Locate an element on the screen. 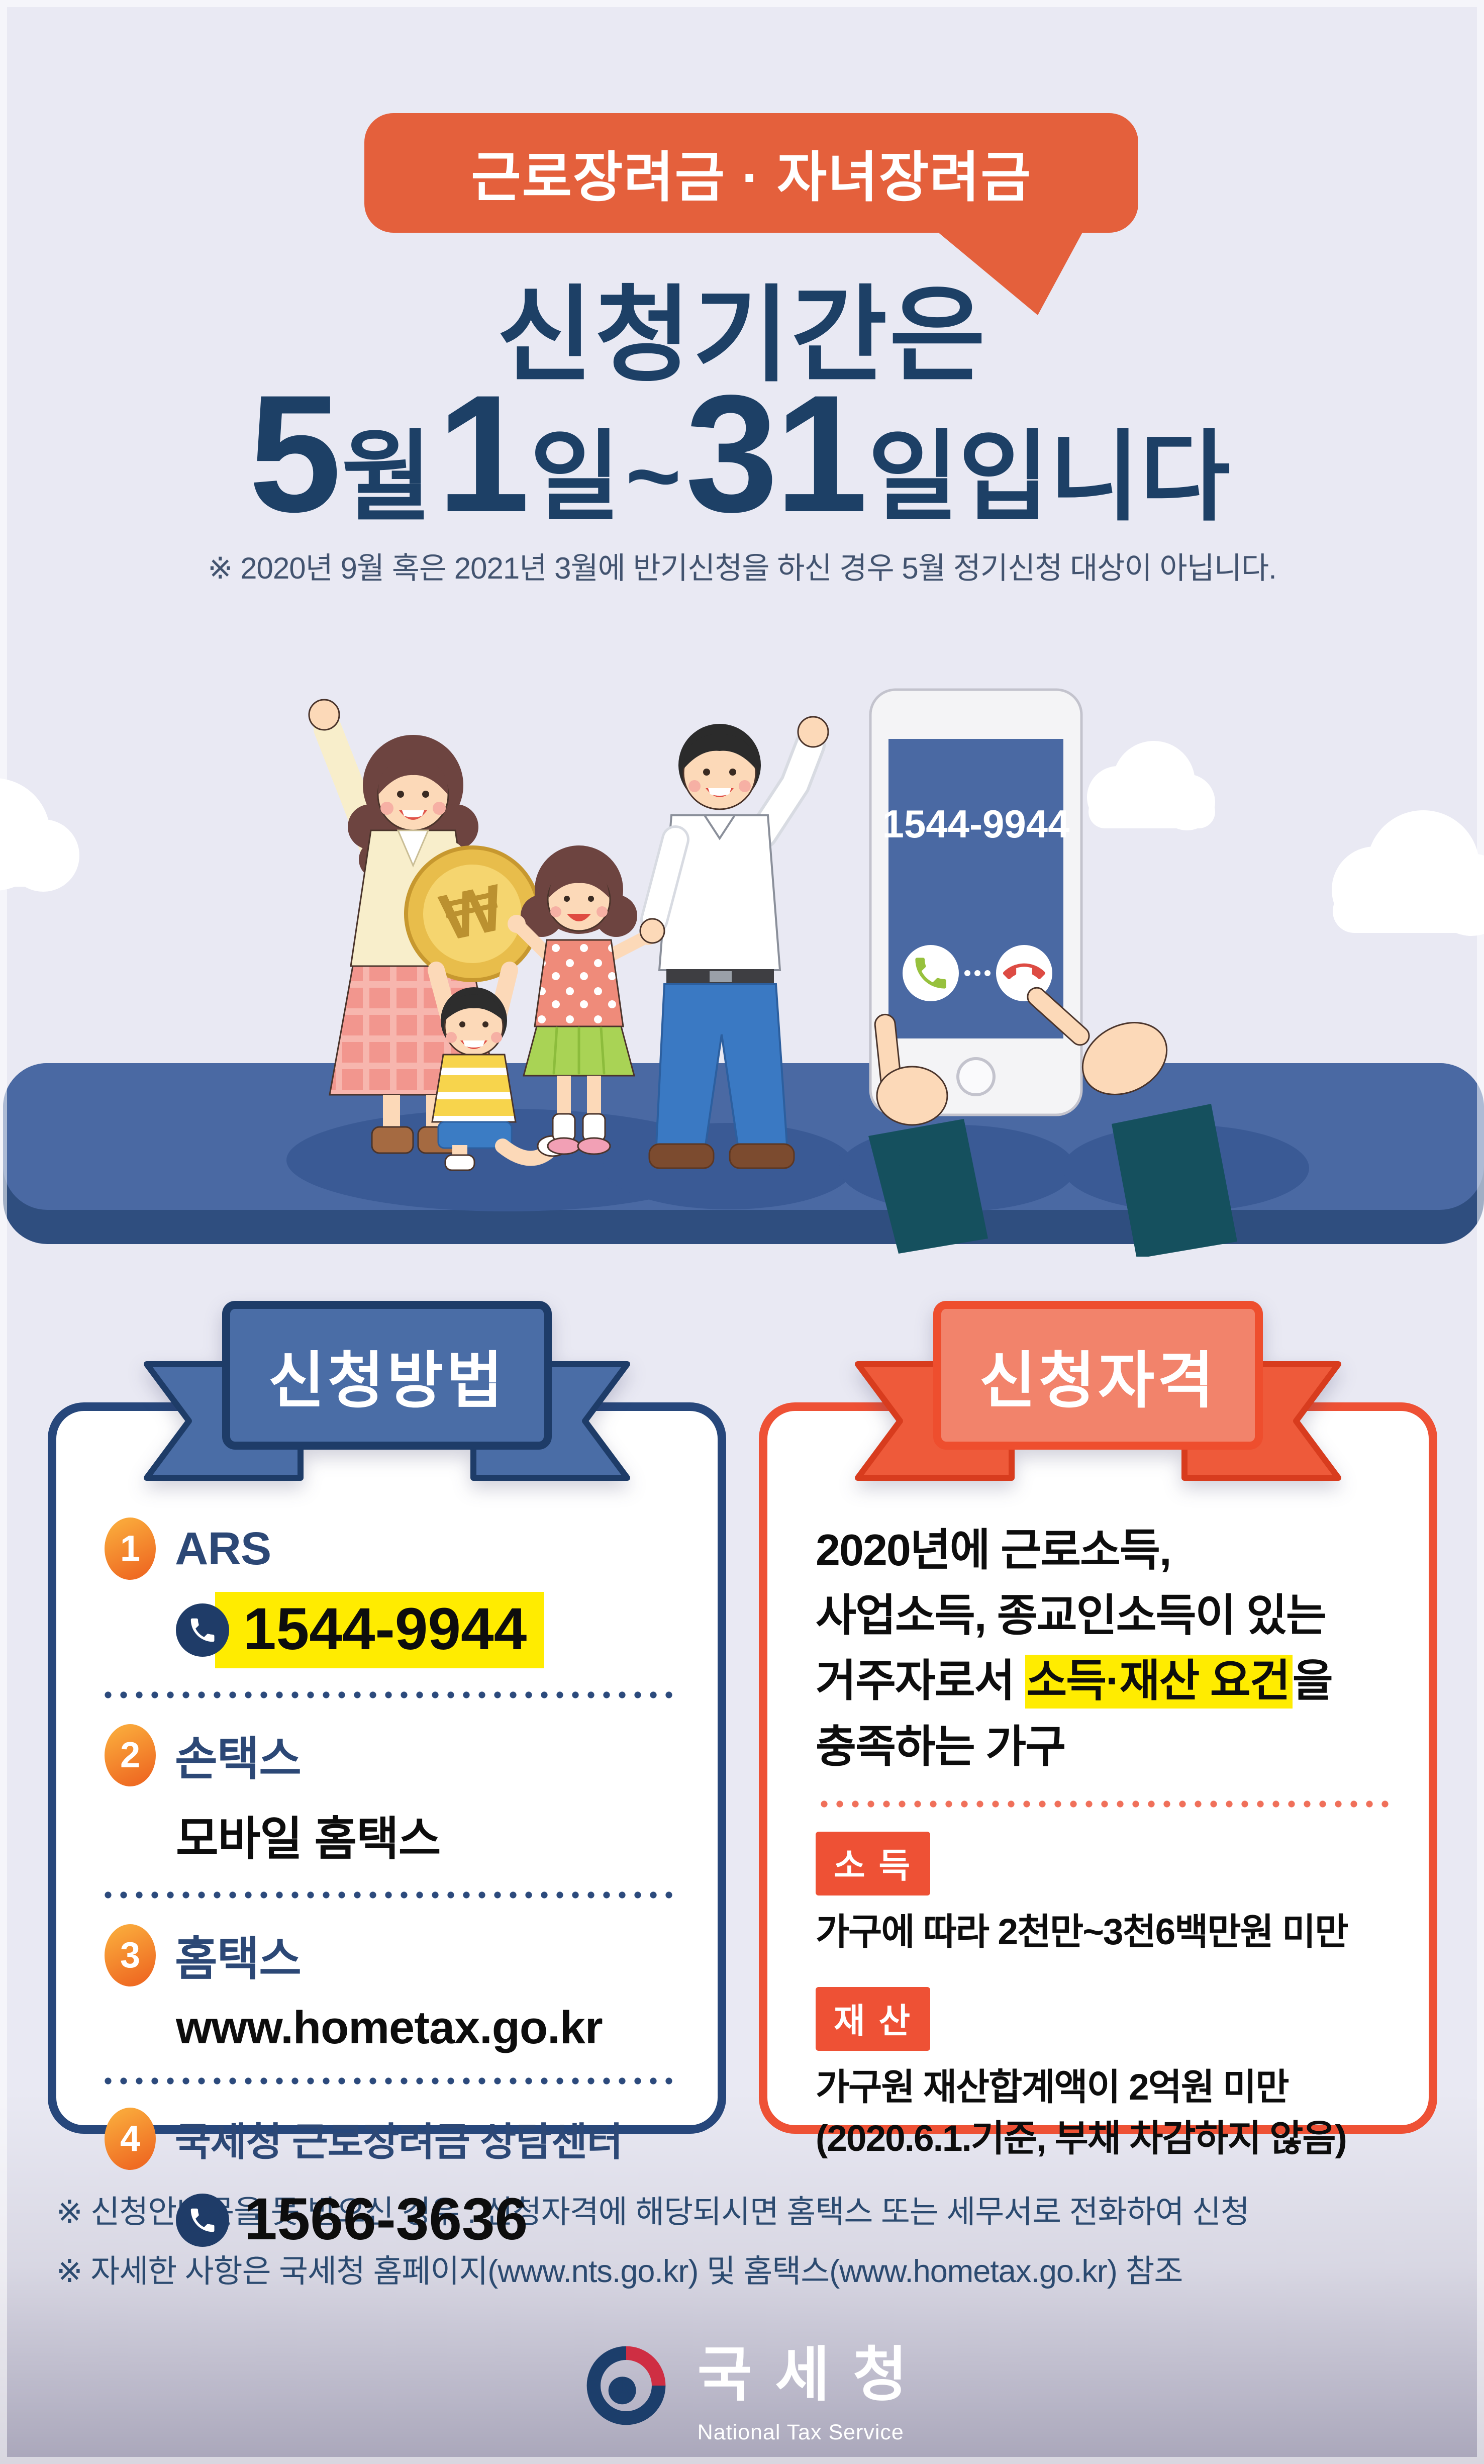  nts-logo-korean: 국세청 is located at coordinates (814, 2375).